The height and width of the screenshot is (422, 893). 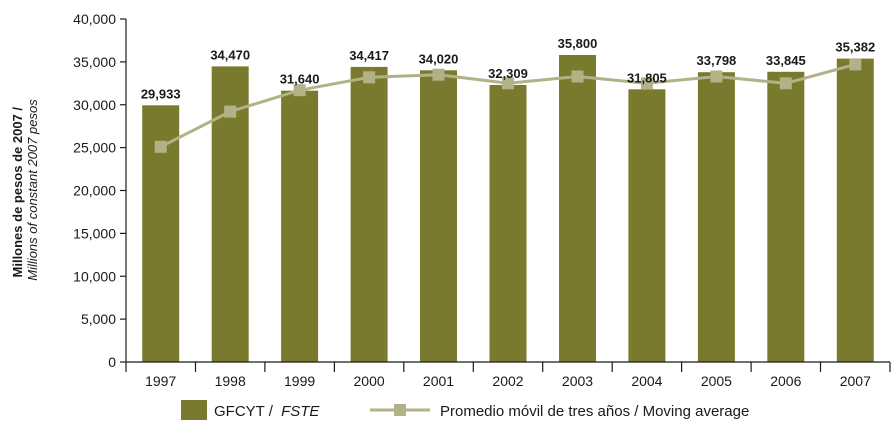 I want to click on y-tick-label-8: 40,000, so click(x=94, y=19).